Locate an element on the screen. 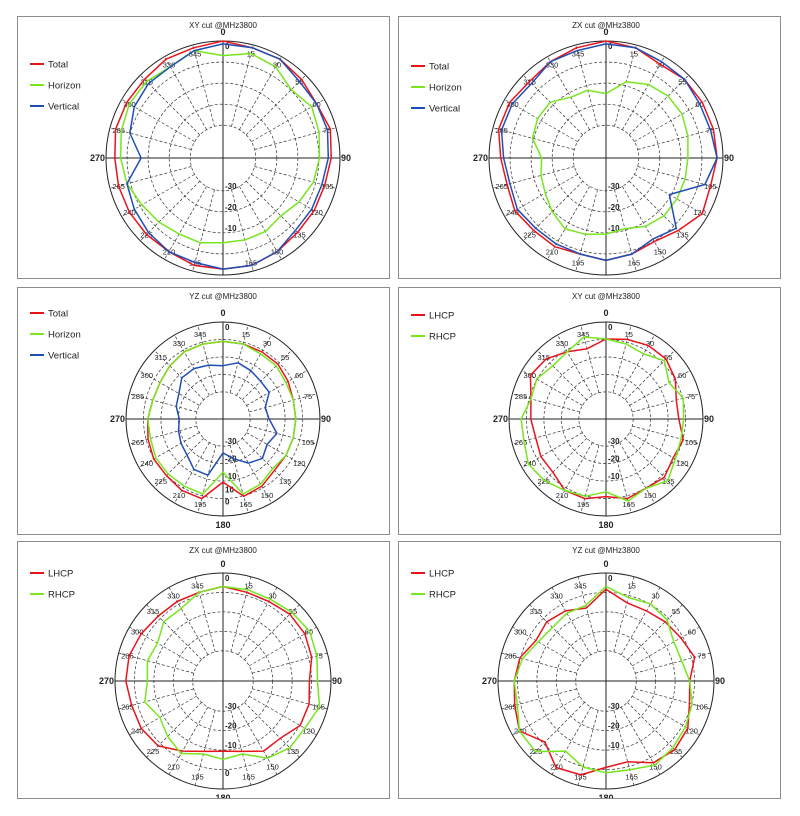  radial-tick-label: -20 is located at coordinates (614, 726).